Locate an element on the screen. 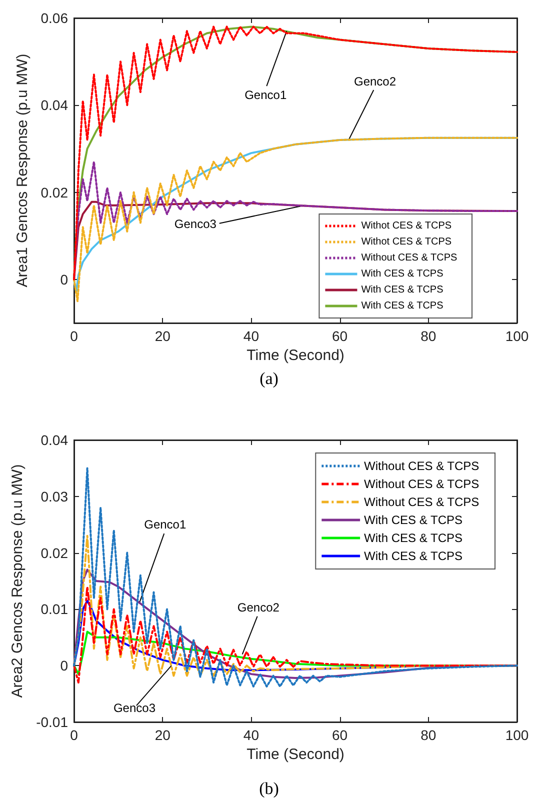 The image size is (538, 802). y-tick-label: 0.01 is located at coordinates (54, 609).